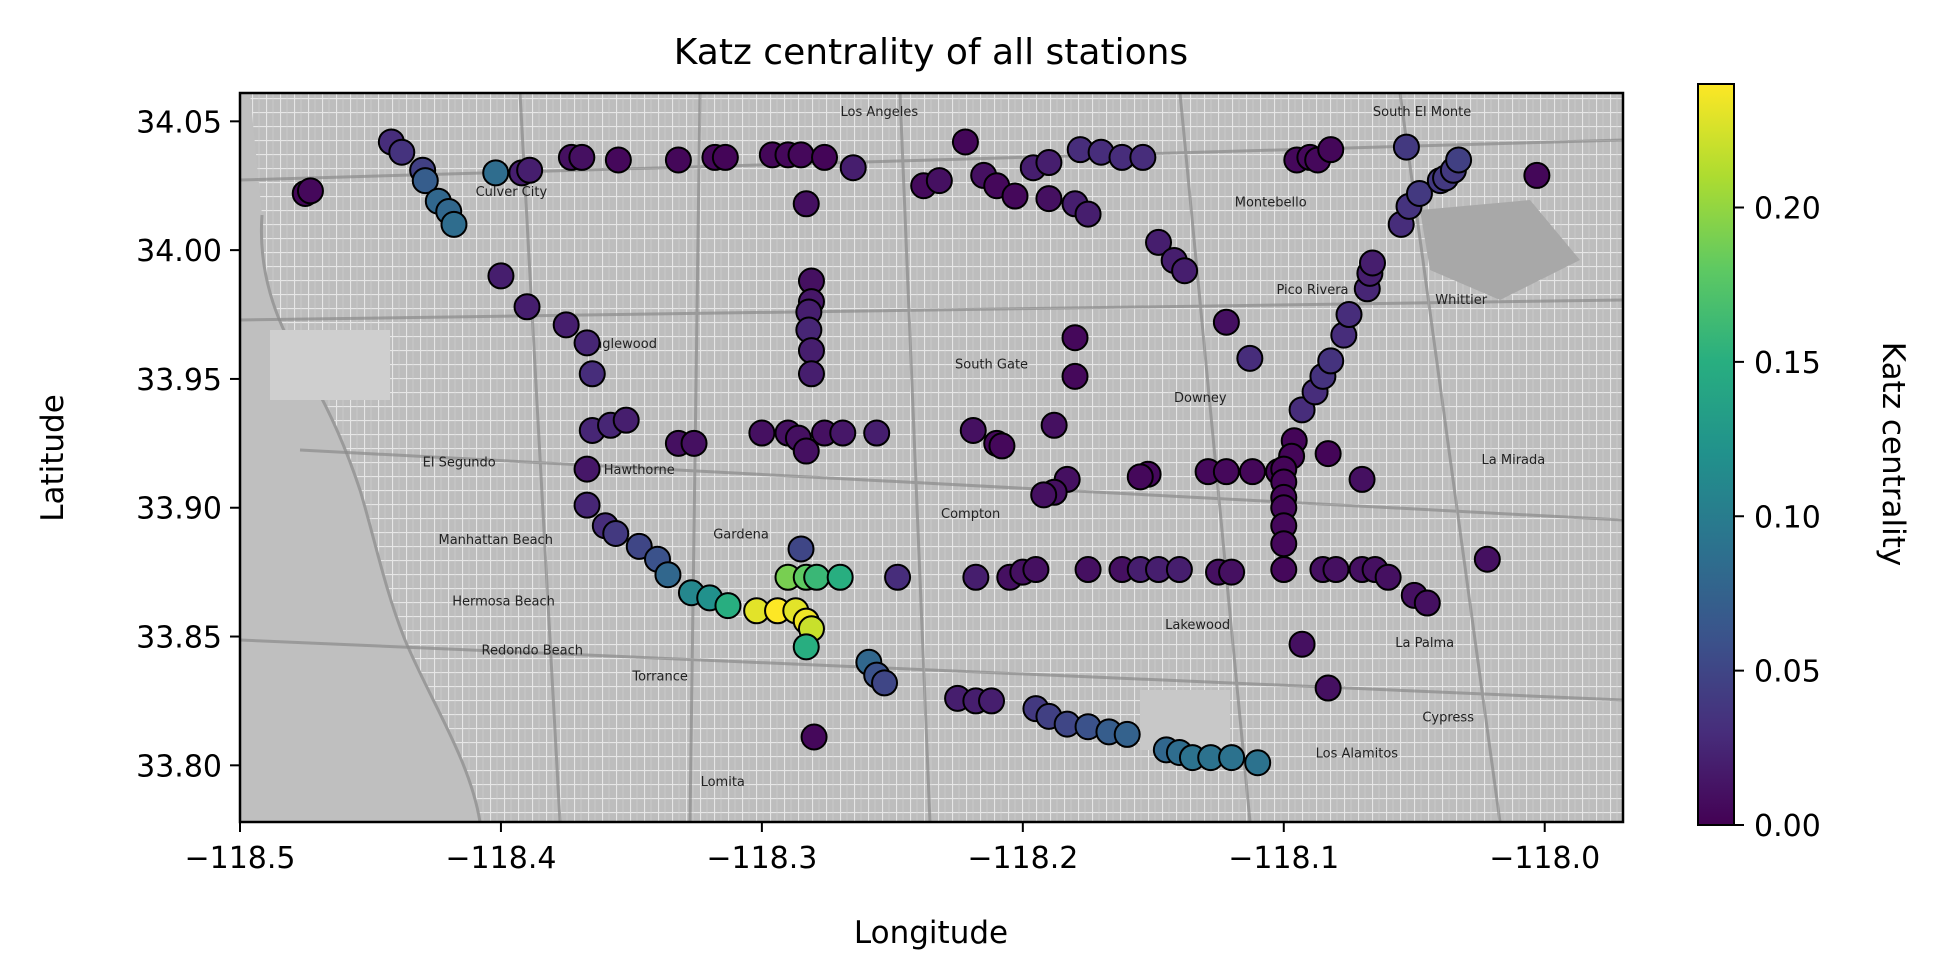  What do you see at coordinates (1357, 754) in the screenshot?
I see `map-label: Los Alamitos` at bounding box center [1357, 754].